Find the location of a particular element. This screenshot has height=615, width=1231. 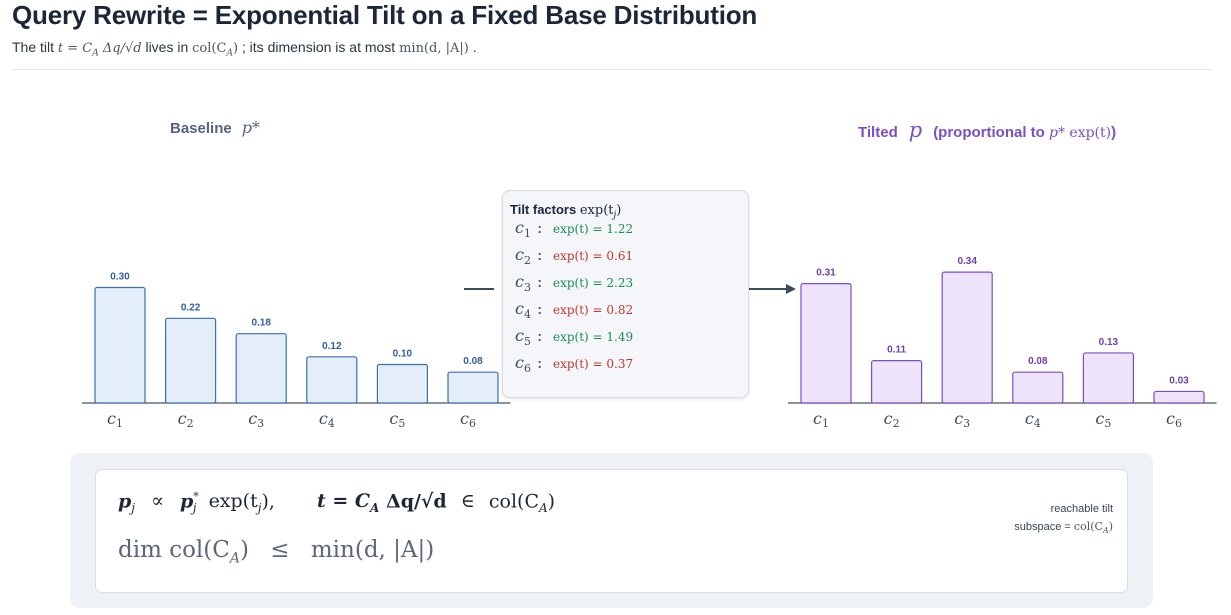

tilted-panel-title: Tilted p (proportional to p* exp(t)) is located at coordinates (987, 130).